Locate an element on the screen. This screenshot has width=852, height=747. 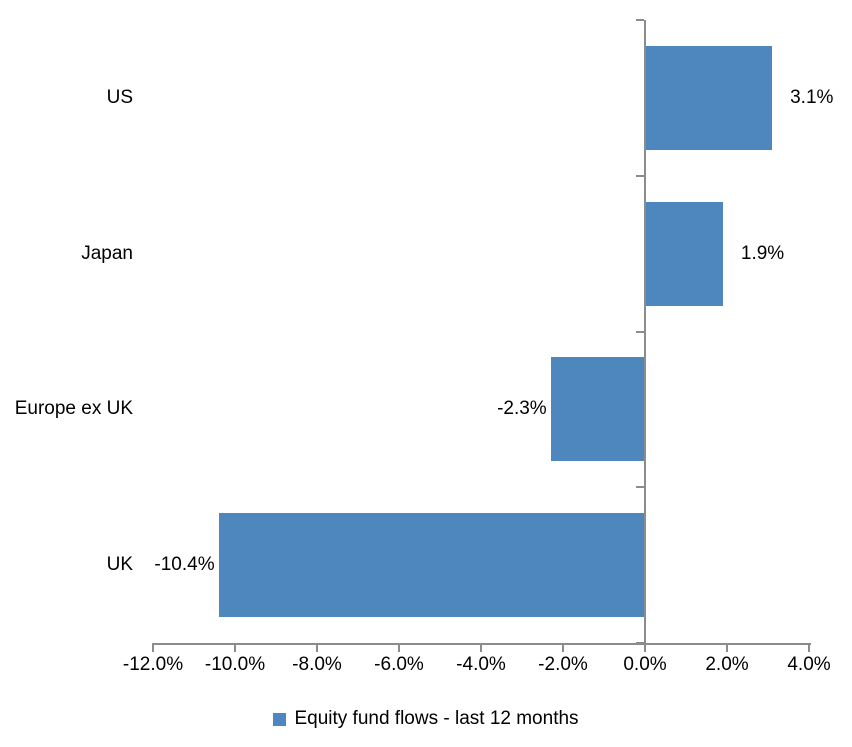
bar-us is located at coordinates (709, 97).